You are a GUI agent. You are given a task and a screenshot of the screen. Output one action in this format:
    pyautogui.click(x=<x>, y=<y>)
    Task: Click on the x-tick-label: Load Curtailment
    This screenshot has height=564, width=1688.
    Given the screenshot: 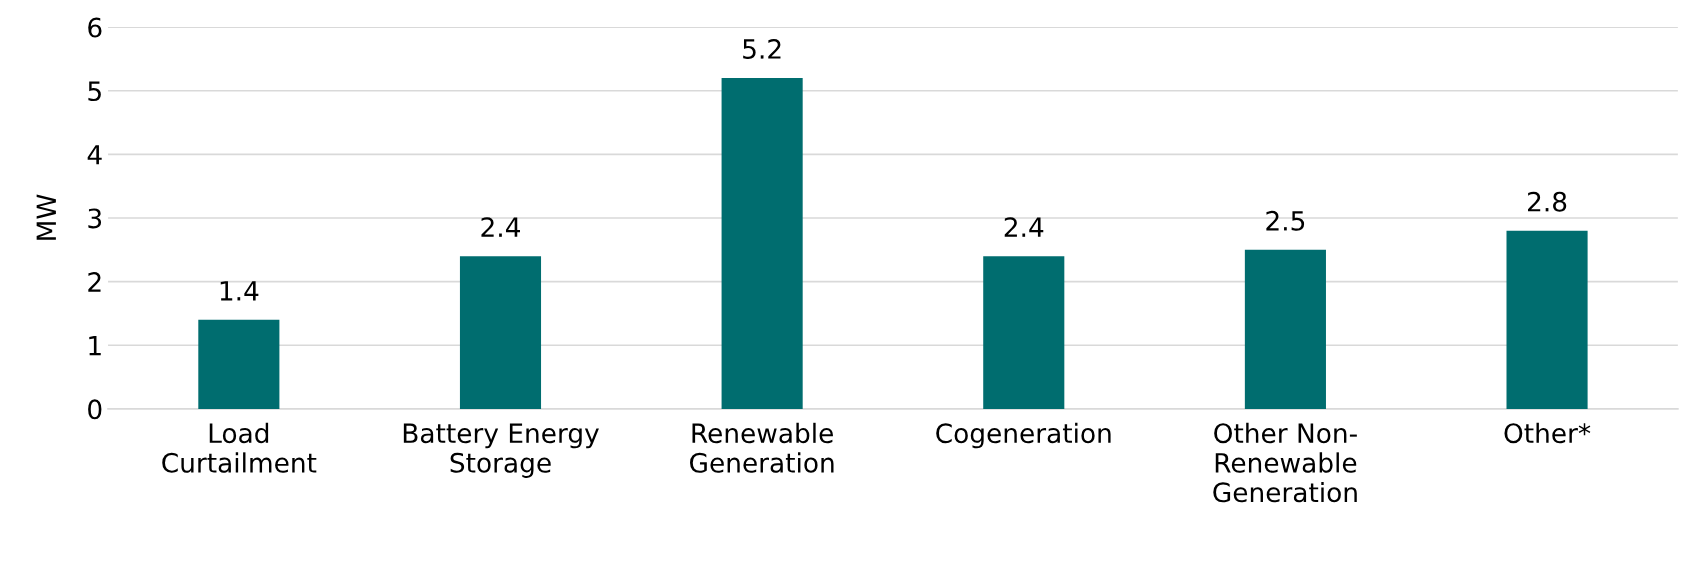 What is the action you would take?
    pyautogui.click(x=239, y=447)
    